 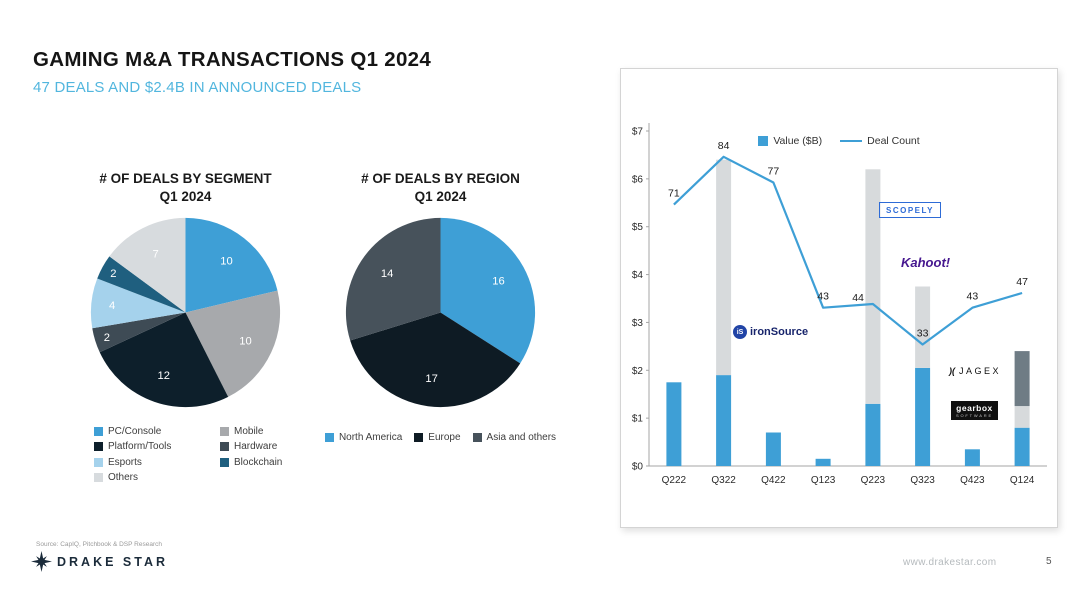 What do you see at coordinates (972, 480) in the screenshot?
I see `x-tick-label-q423: Q423` at bounding box center [972, 480].